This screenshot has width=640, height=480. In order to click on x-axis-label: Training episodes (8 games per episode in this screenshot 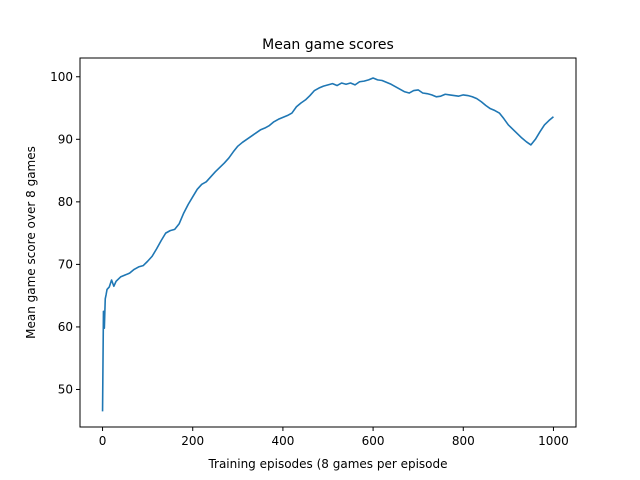, I will do `click(327, 464)`.